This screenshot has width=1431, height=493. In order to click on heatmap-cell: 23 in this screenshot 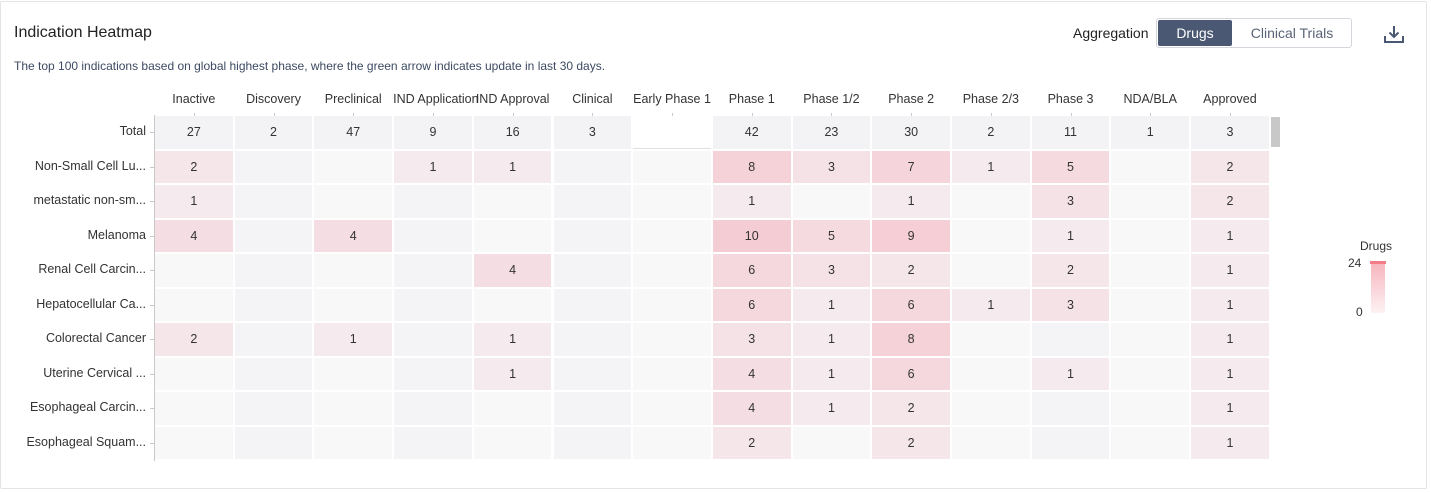, I will do `click(832, 132)`.